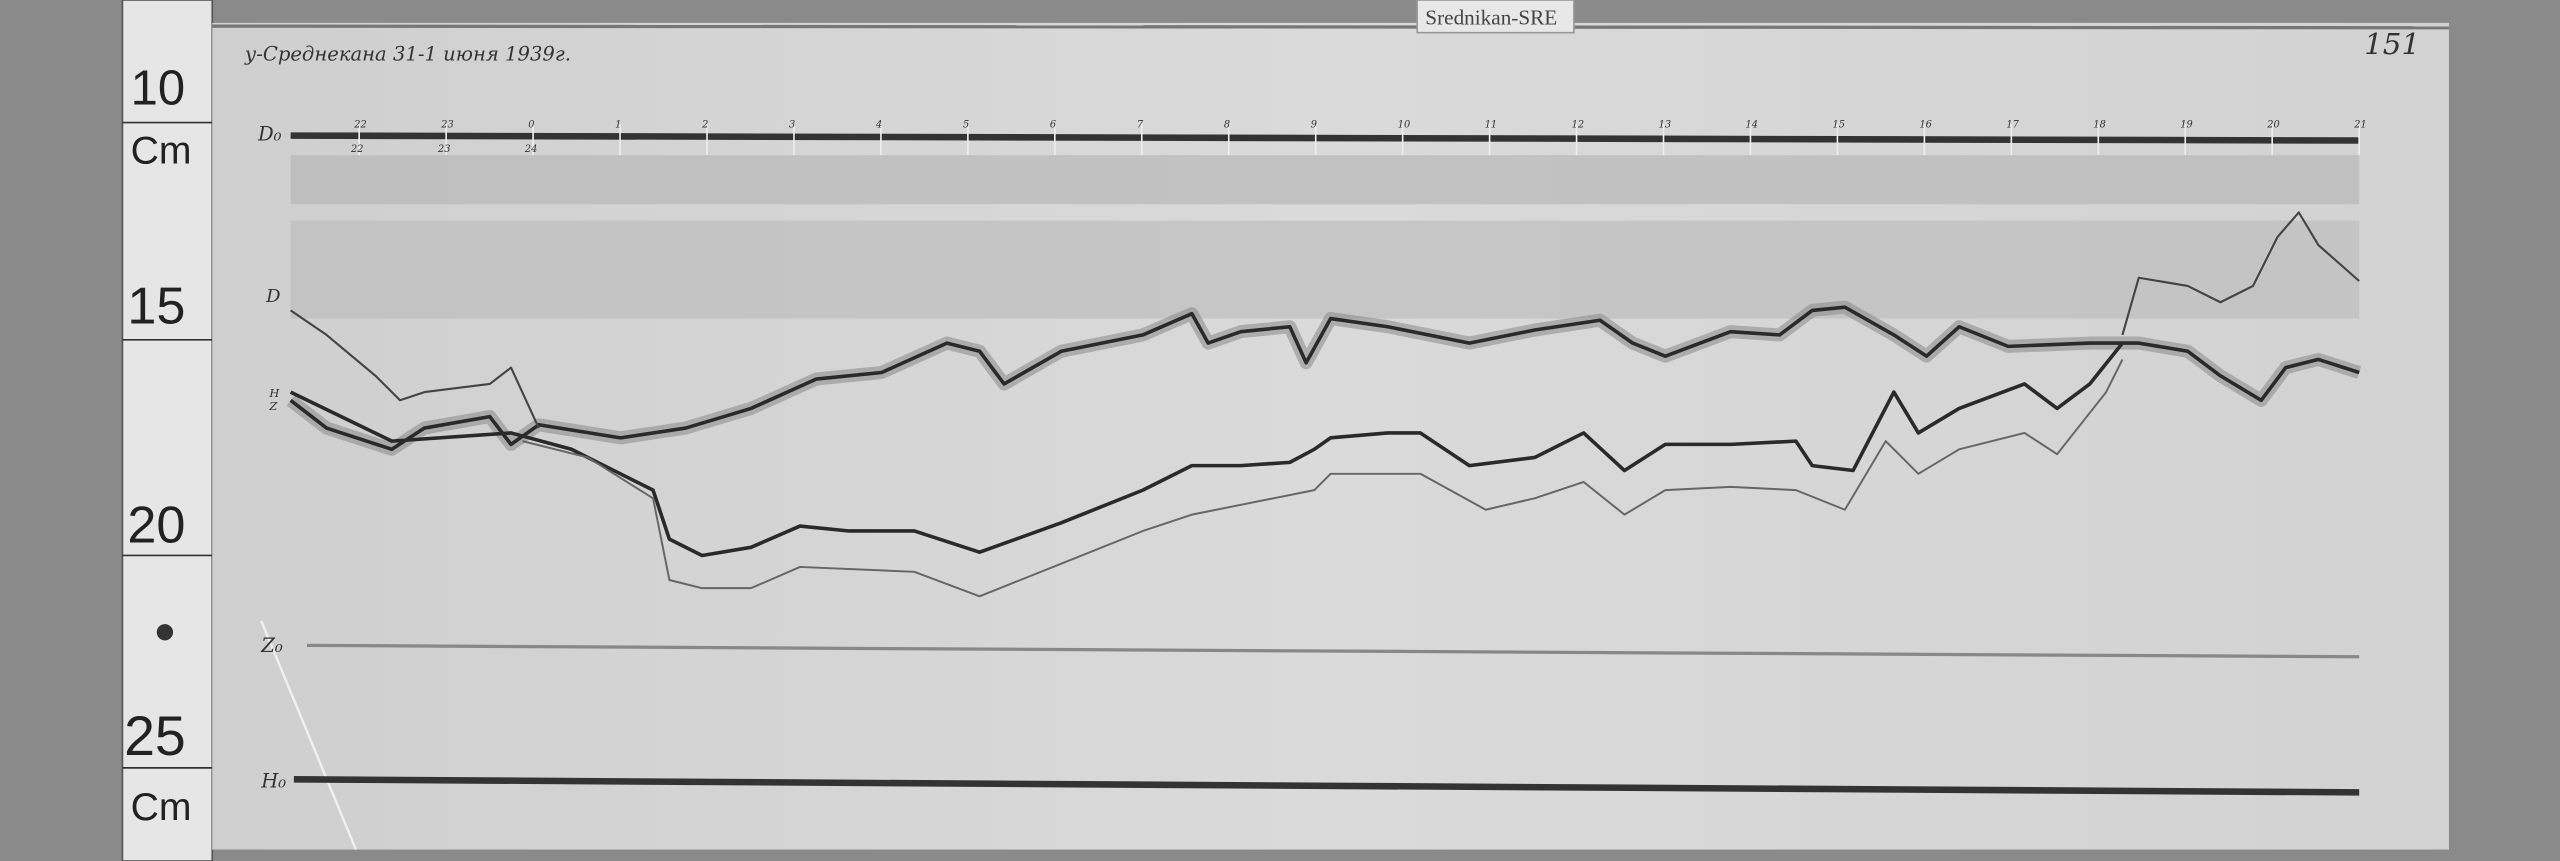 This screenshot has height=861, width=2560. What do you see at coordinates (1333, 651) in the screenshot?
I see `z0-baseline` at bounding box center [1333, 651].